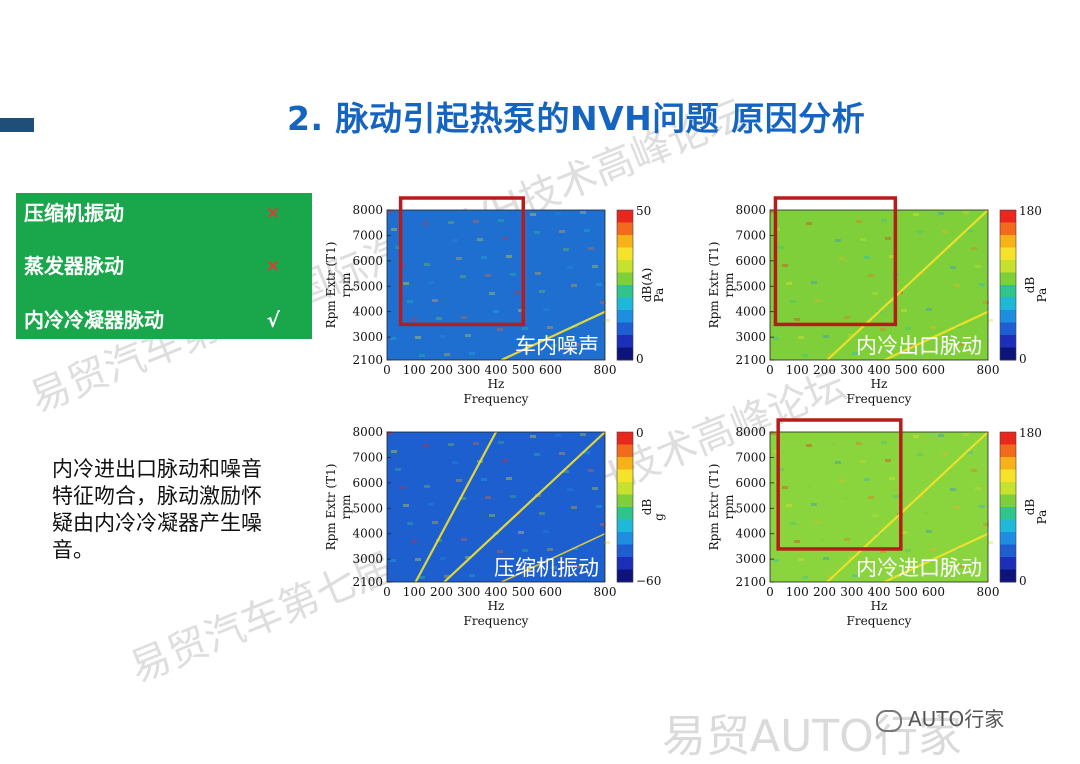  I want to click on colorbar-label: dB(A), so click(647, 285).